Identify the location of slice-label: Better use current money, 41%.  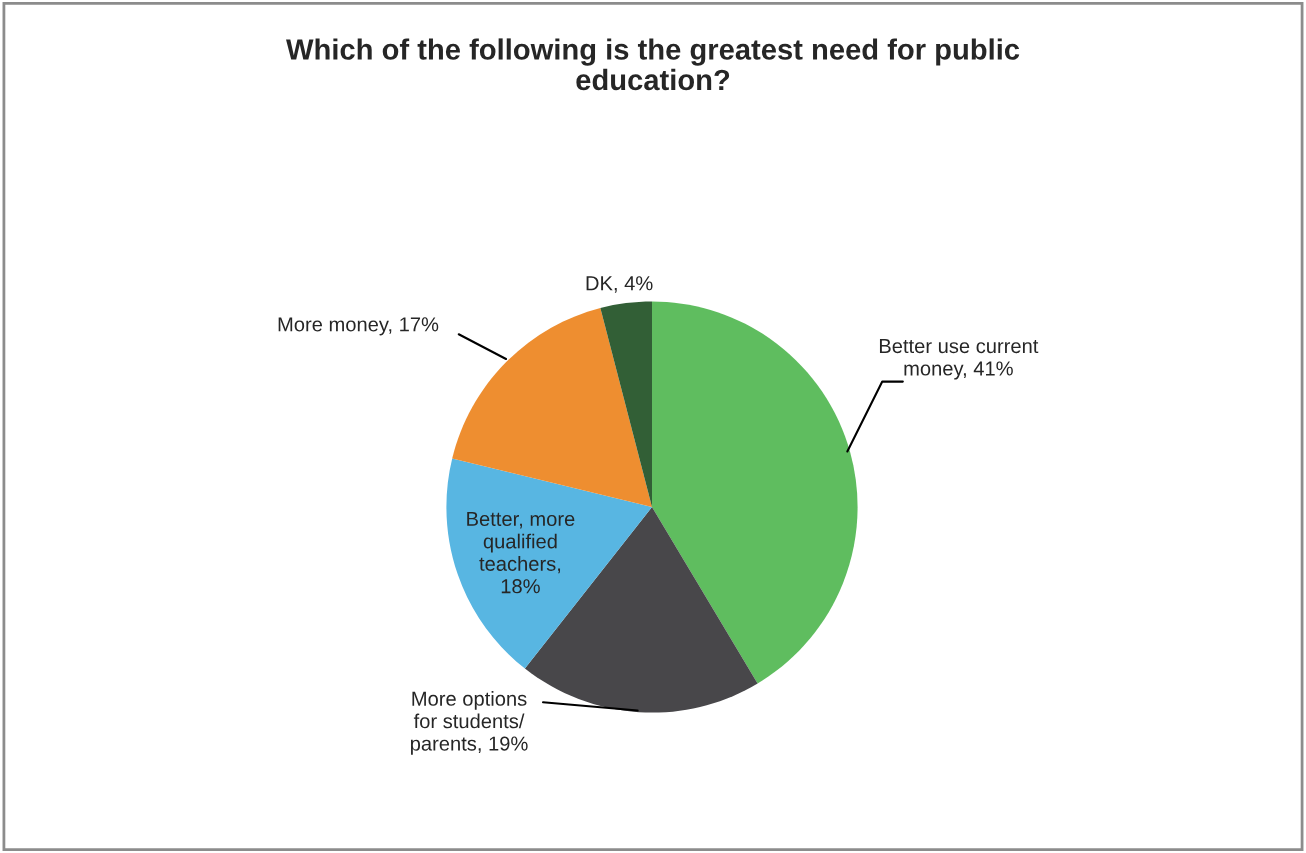
(959, 359).